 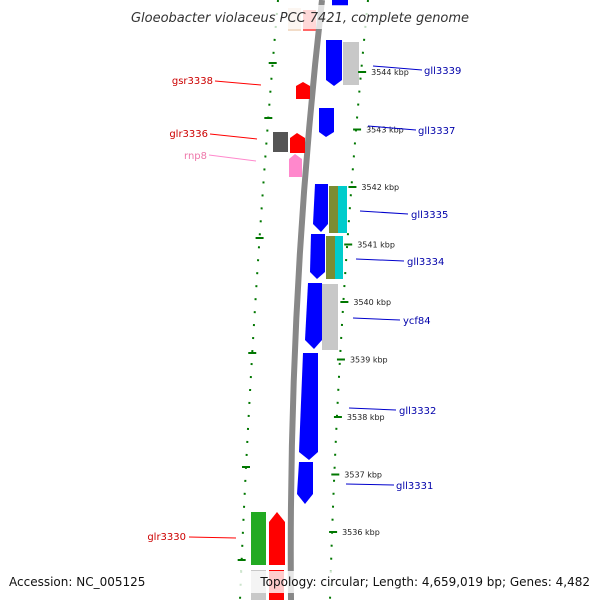 What do you see at coordinates (369, 360) in the screenshot?
I see `scale-tick-label: 3539 kbp` at bounding box center [369, 360].